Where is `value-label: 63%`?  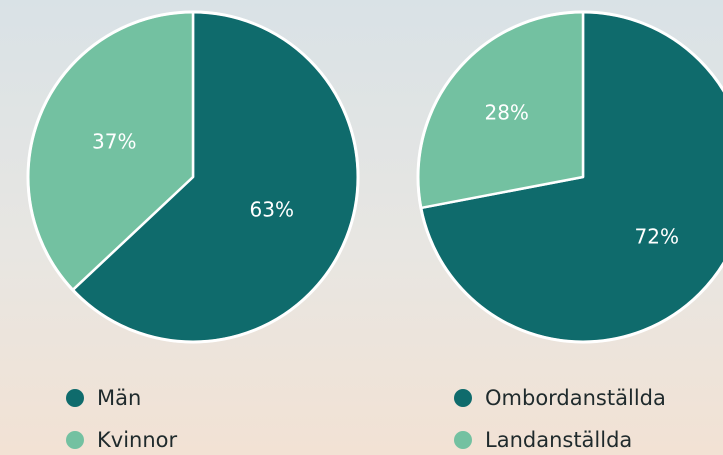
value-label: 63% is located at coordinates (272, 210).